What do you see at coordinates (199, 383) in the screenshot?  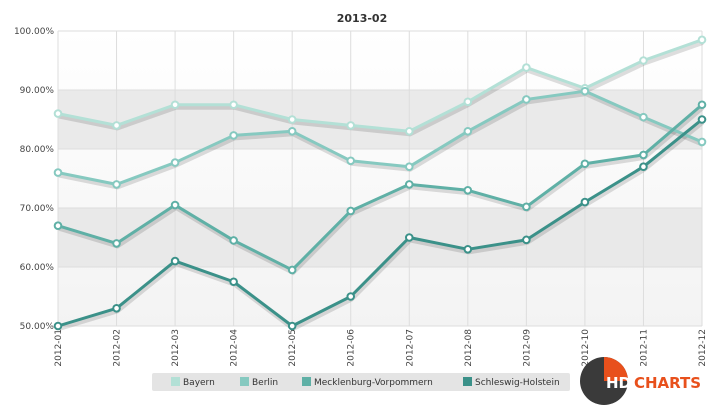 I see `legend-label: Bayern` at bounding box center [199, 383].